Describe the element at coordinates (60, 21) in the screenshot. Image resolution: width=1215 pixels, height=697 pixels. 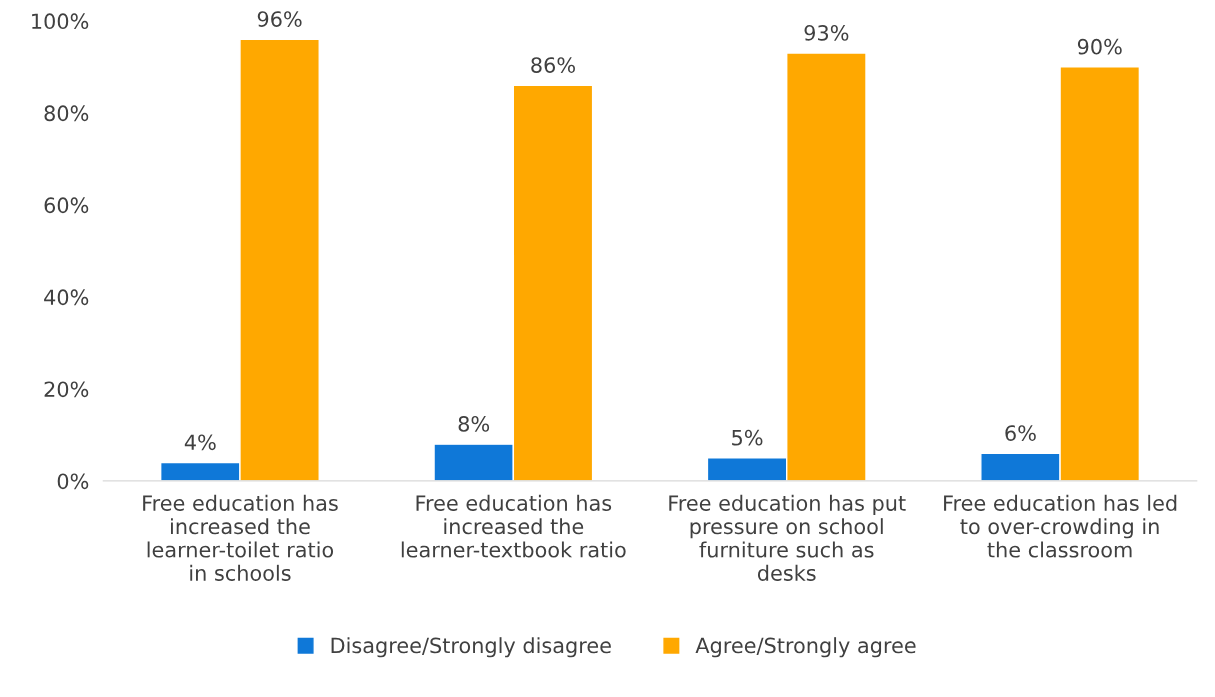
I see `y-tick-label: 100%` at that location.